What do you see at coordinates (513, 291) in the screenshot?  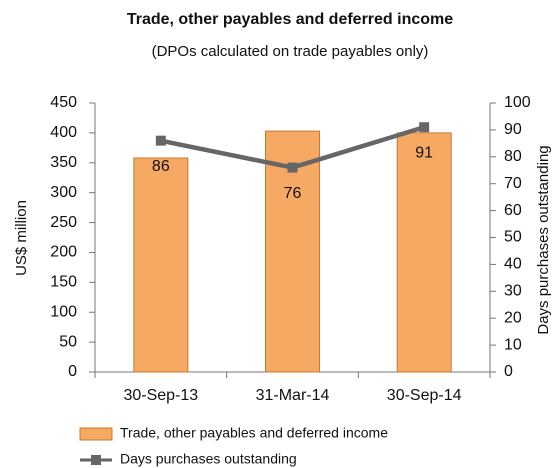 I see `y2-tick-label: 30` at bounding box center [513, 291].